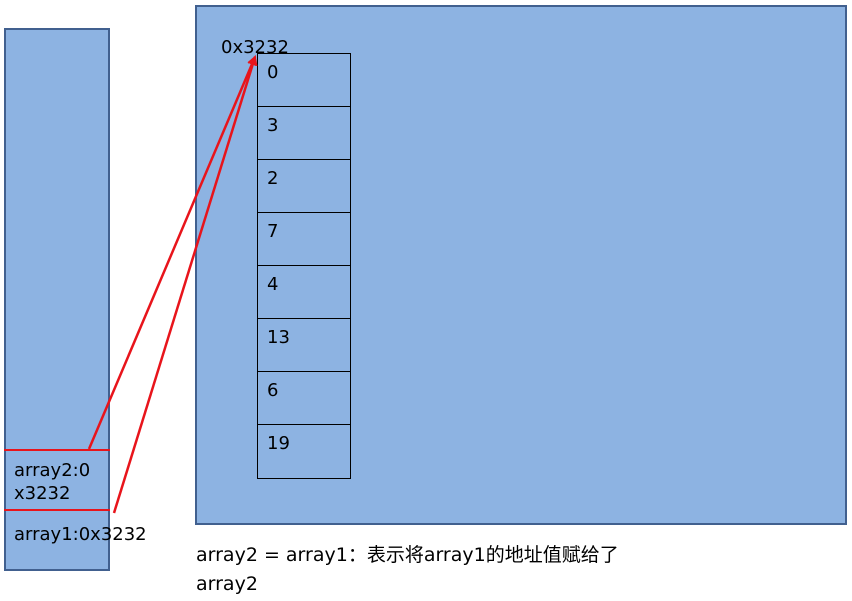  What do you see at coordinates (57, 299) in the screenshot?
I see `stack-memory-box` at bounding box center [57, 299].